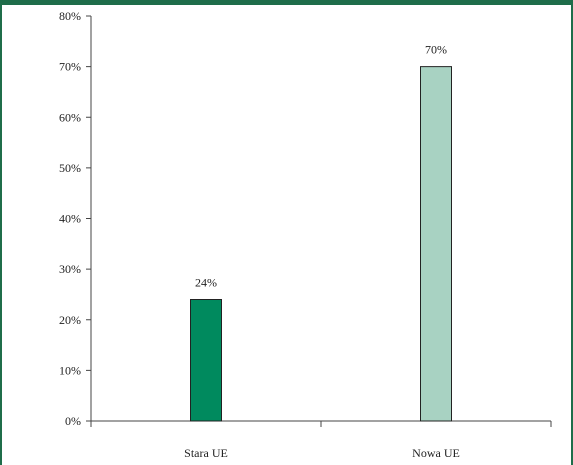 This screenshot has width=573, height=465. What do you see at coordinates (206, 283) in the screenshot?
I see `data-label: 24%` at bounding box center [206, 283].